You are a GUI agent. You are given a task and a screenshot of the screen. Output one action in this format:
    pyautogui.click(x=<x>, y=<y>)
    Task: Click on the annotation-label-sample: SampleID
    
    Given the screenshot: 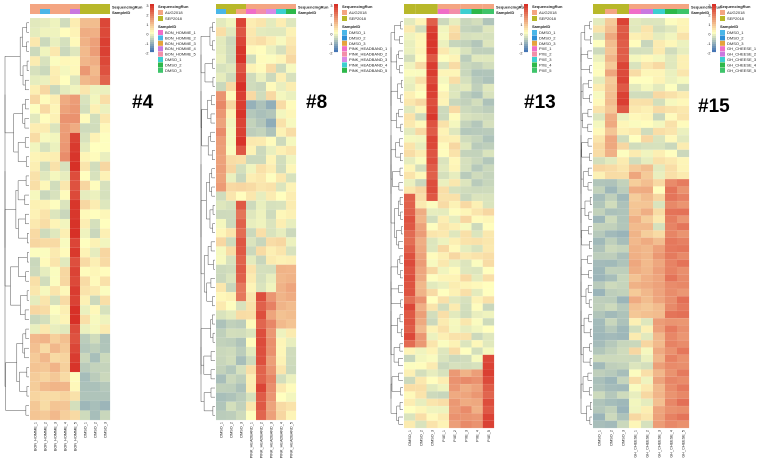 What is the action you would take?
    pyautogui.click(x=307, y=12)
    